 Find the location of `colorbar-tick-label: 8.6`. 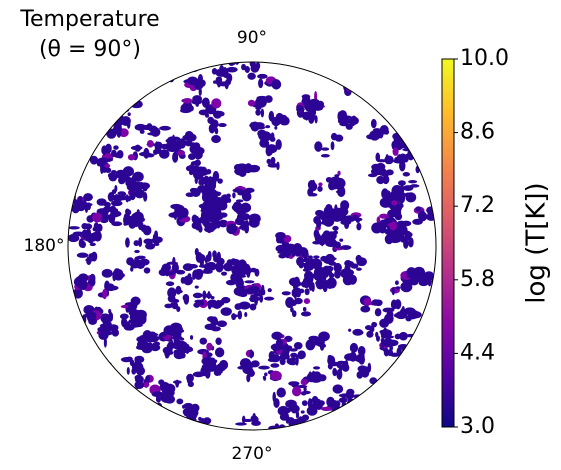

colorbar-tick-label: 8.6 is located at coordinates (477, 132).